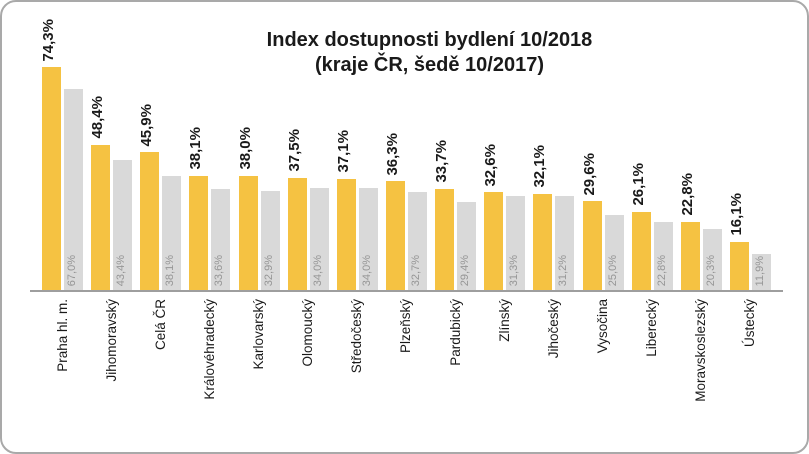 This screenshot has width=809, height=454. What do you see at coordinates (540, 166) in the screenshot?
I see `value-label-2018: 32,1%` at bounding box center [540, 166].